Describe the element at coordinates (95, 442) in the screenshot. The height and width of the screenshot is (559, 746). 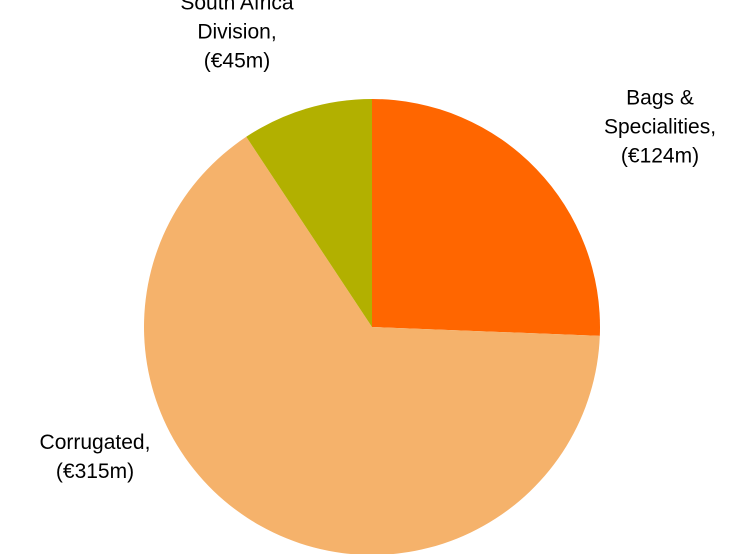
I see `pie-label-line: Corrugated,` at that location.